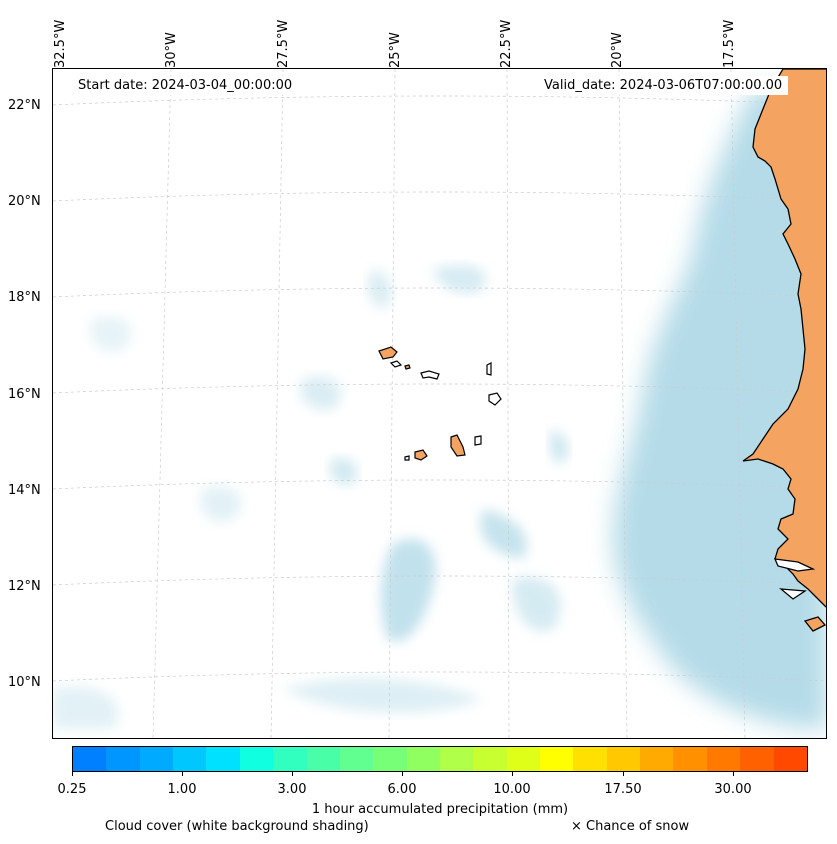 This screenshot has height=844, width=837. Describe the element at coordinates (60, 43) in the screenshot. I see `lon-label-32.5w: 32.5°W` at that location.